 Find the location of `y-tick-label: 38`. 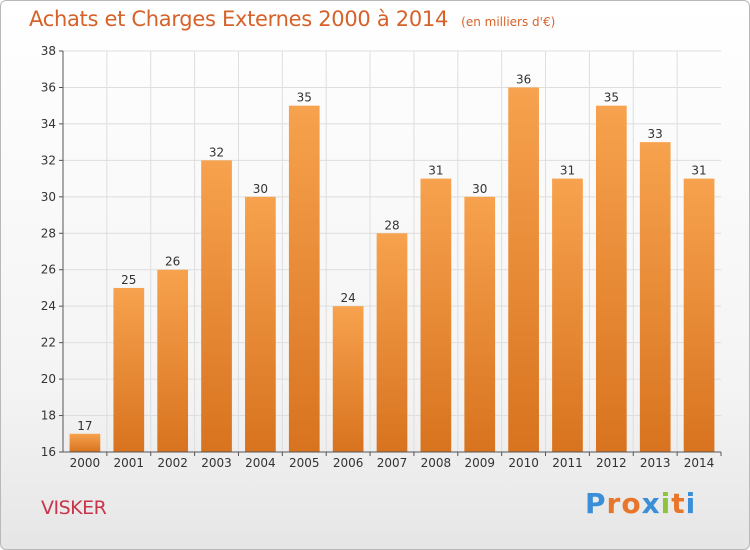

y-tick-label: 38 is located at coordinates (48, 51).